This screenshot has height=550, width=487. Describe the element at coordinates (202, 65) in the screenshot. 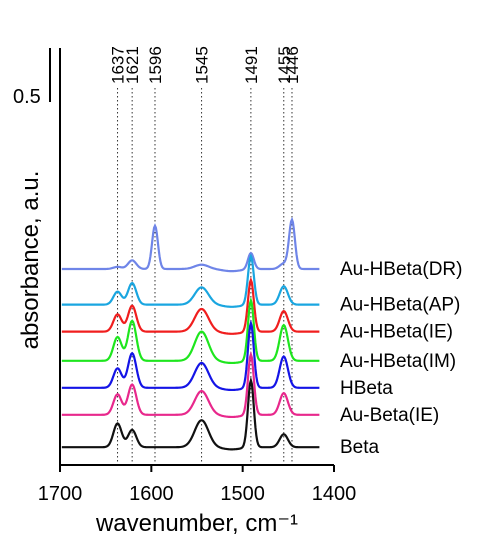

I see `peak-label: 1545` at that location.